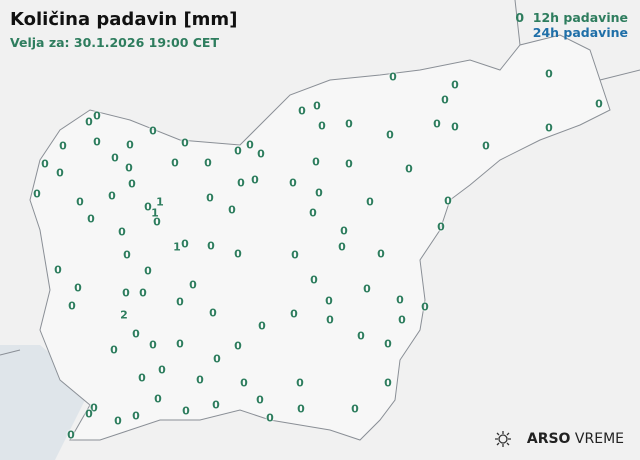 The width and height of the screenshot is (640, 460). Describe the element at coordinates (520, 17) in the screenshot. I see `legend-sample: 0` at that location.